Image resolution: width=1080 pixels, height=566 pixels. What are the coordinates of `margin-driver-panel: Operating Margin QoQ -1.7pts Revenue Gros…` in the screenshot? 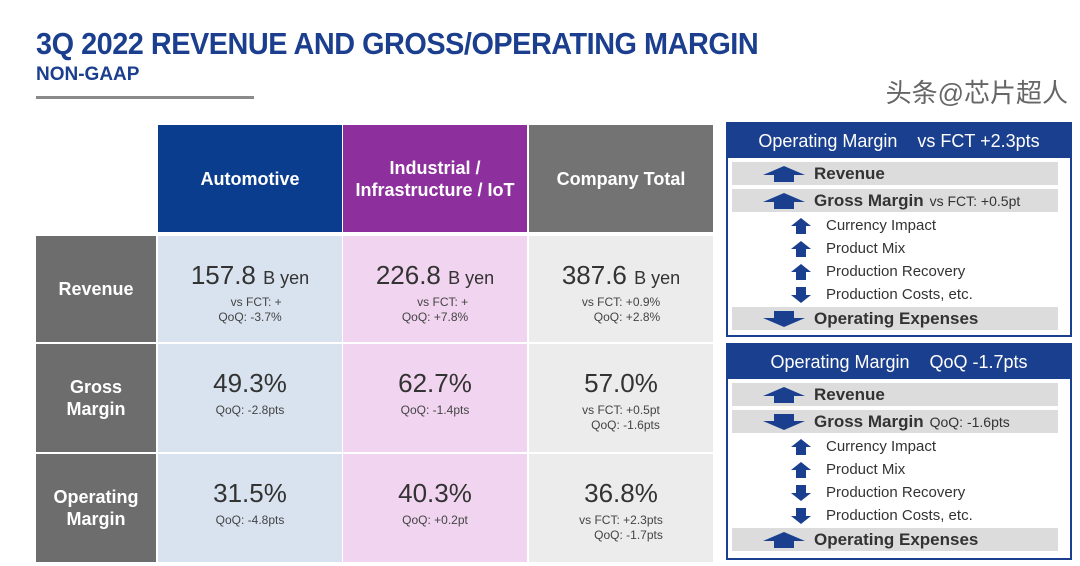 It's located at (899, 451).